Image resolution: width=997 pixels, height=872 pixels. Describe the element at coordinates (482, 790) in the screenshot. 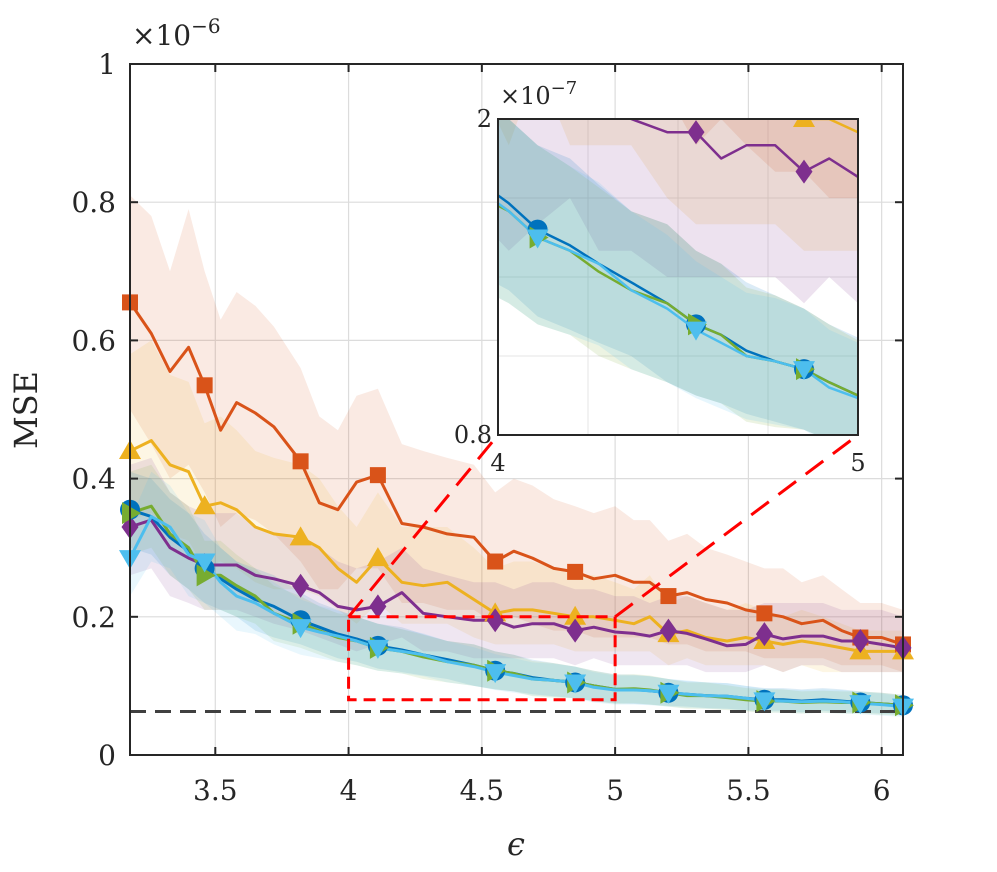

I see `x-tick-label: 4.5` at that location.